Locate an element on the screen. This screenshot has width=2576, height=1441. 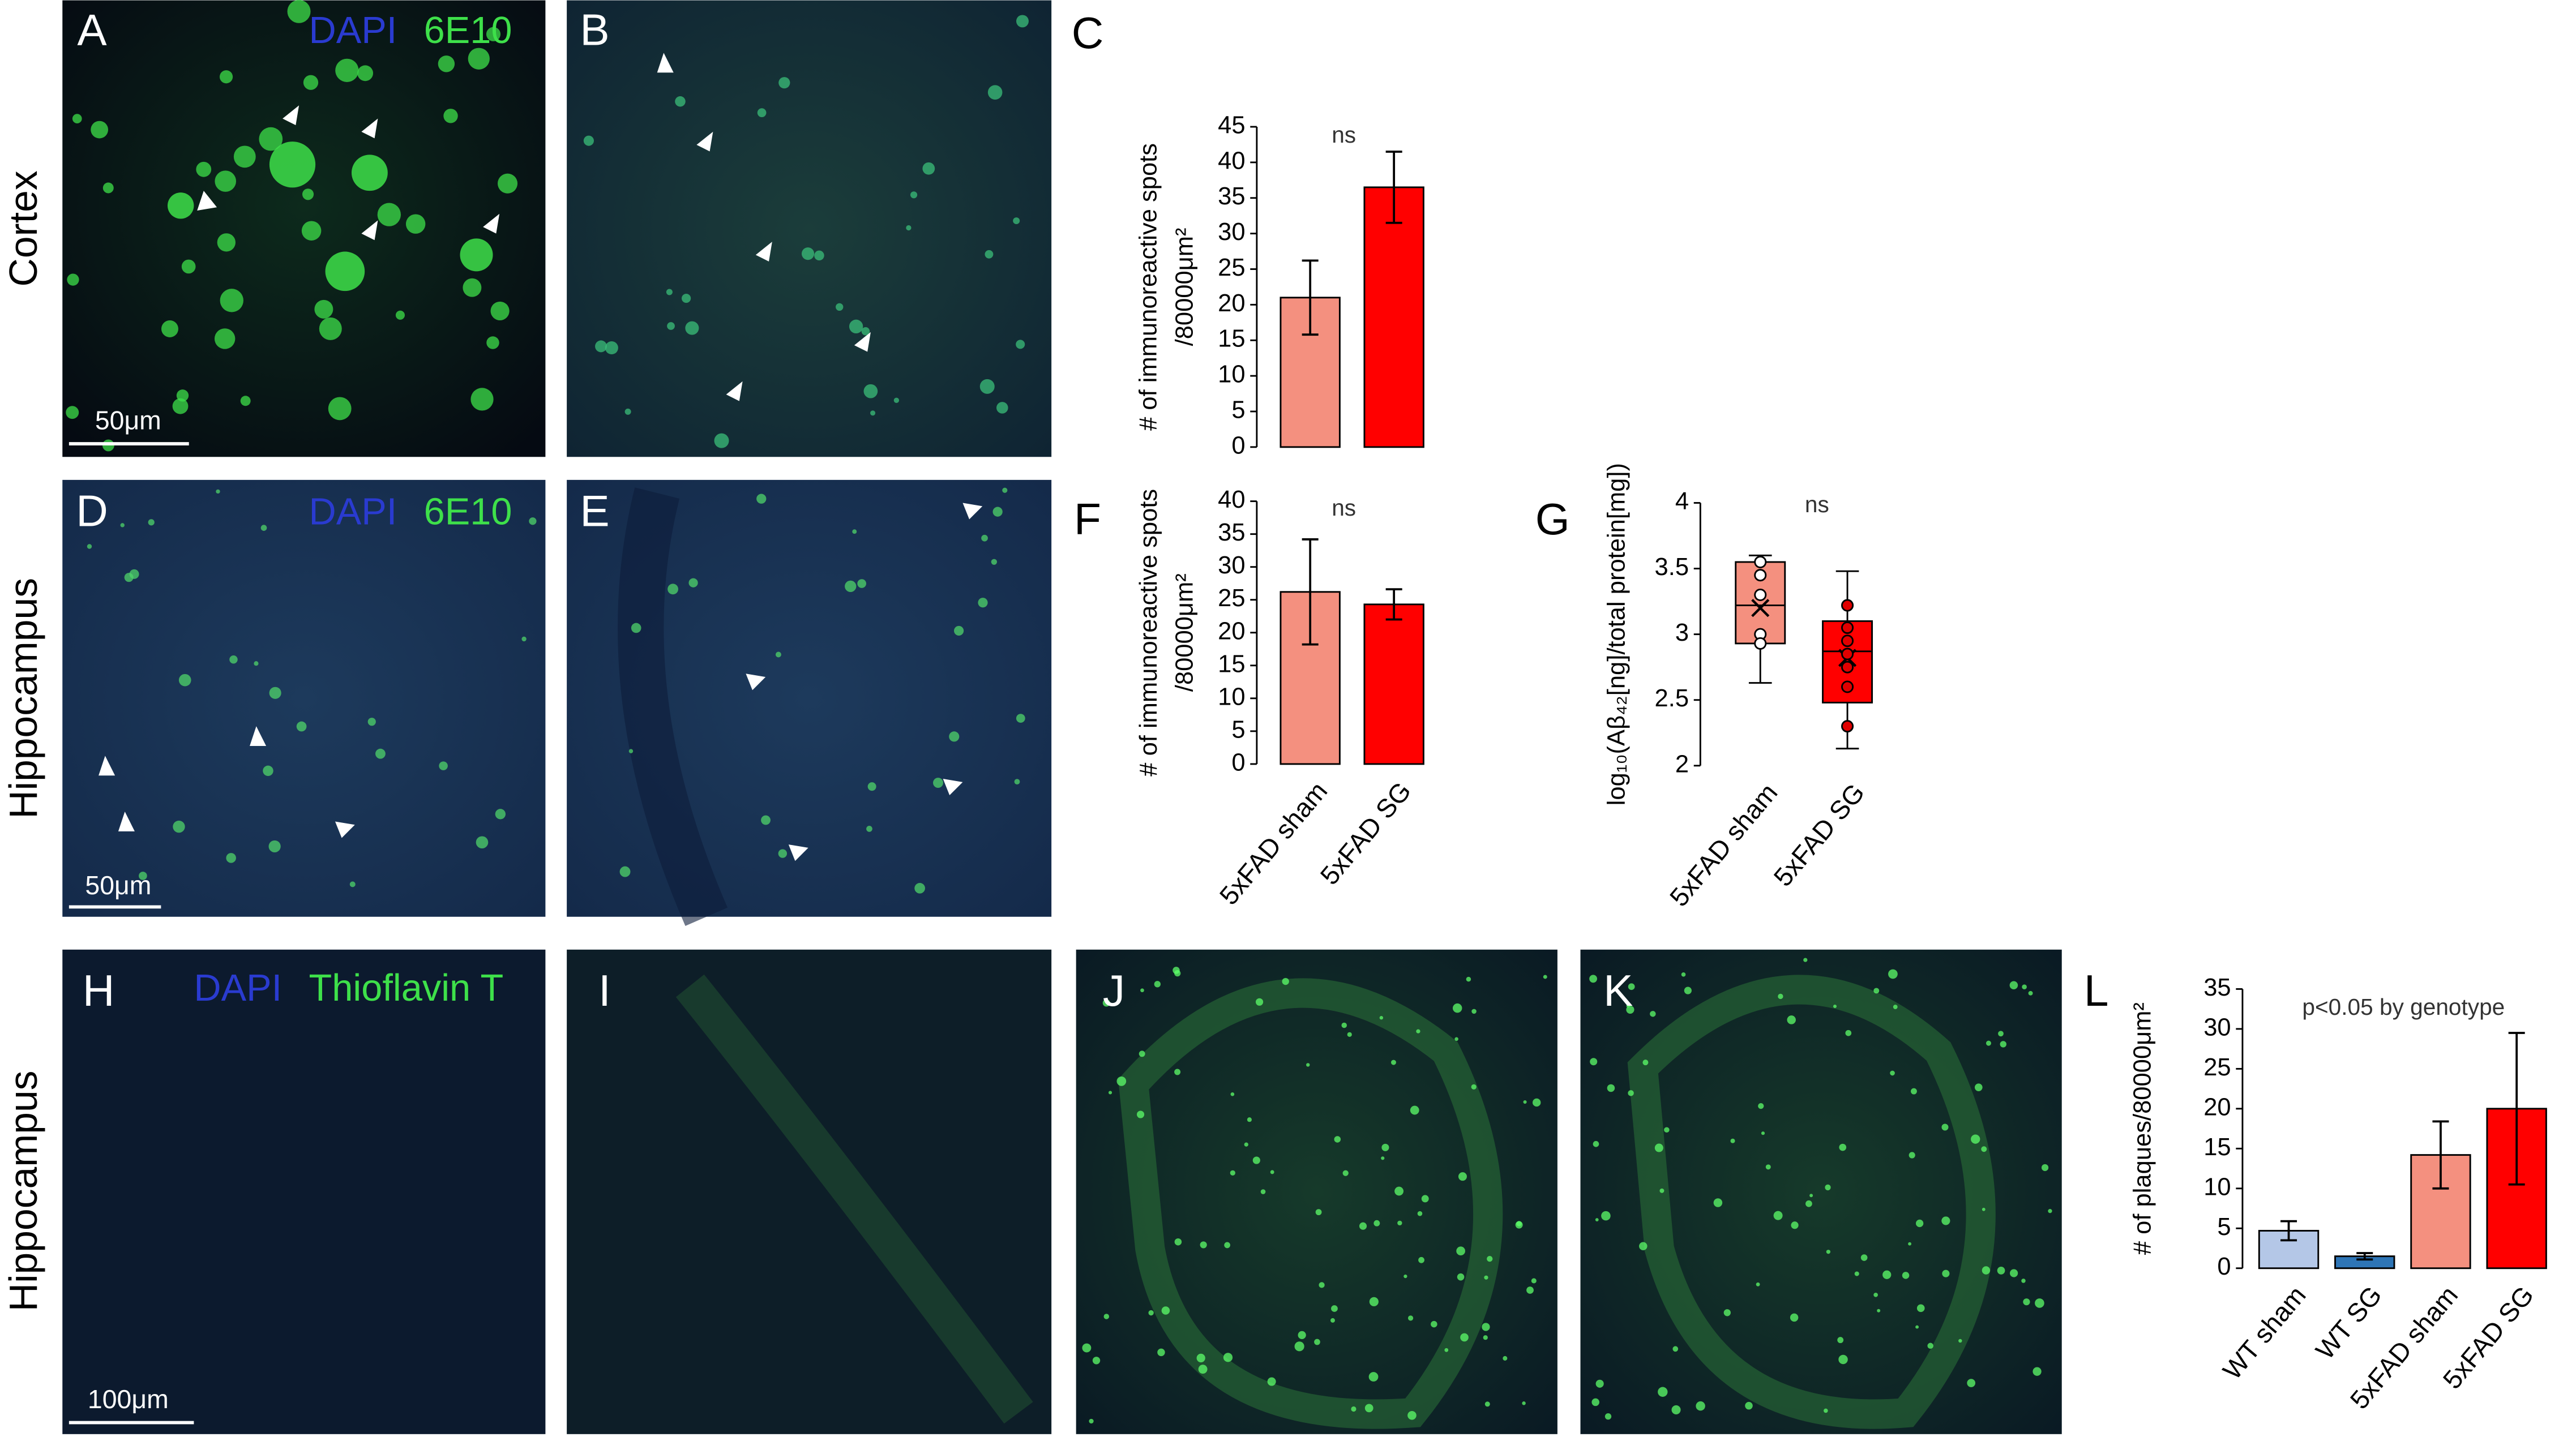
plaque is located at coordinates (476, 255).